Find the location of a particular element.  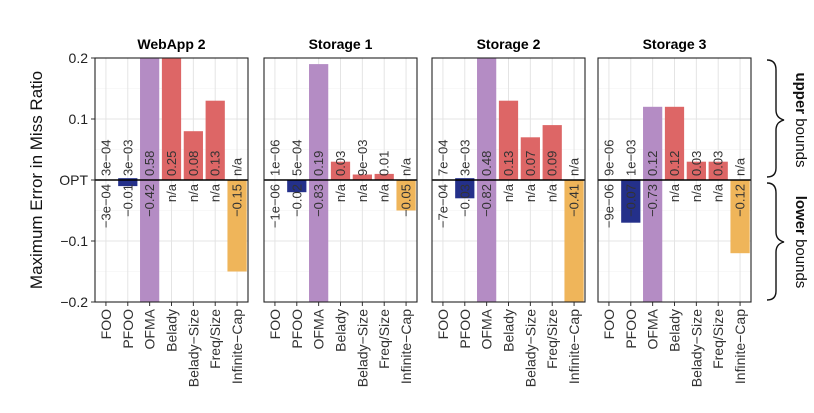

bar-label-upper-pfoo: 1e−03 is located at coordinates (630, 157).